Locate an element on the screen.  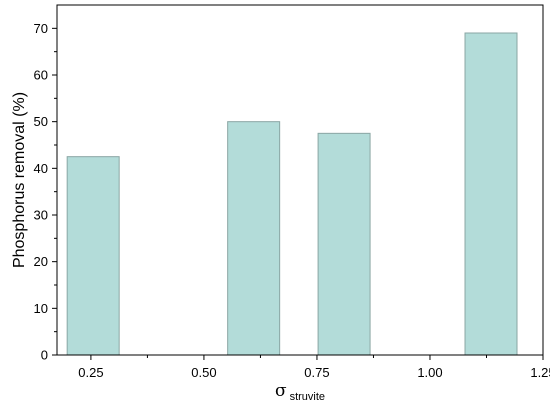
x-axis-subscript: struvite is located at coordinates (307, 397).